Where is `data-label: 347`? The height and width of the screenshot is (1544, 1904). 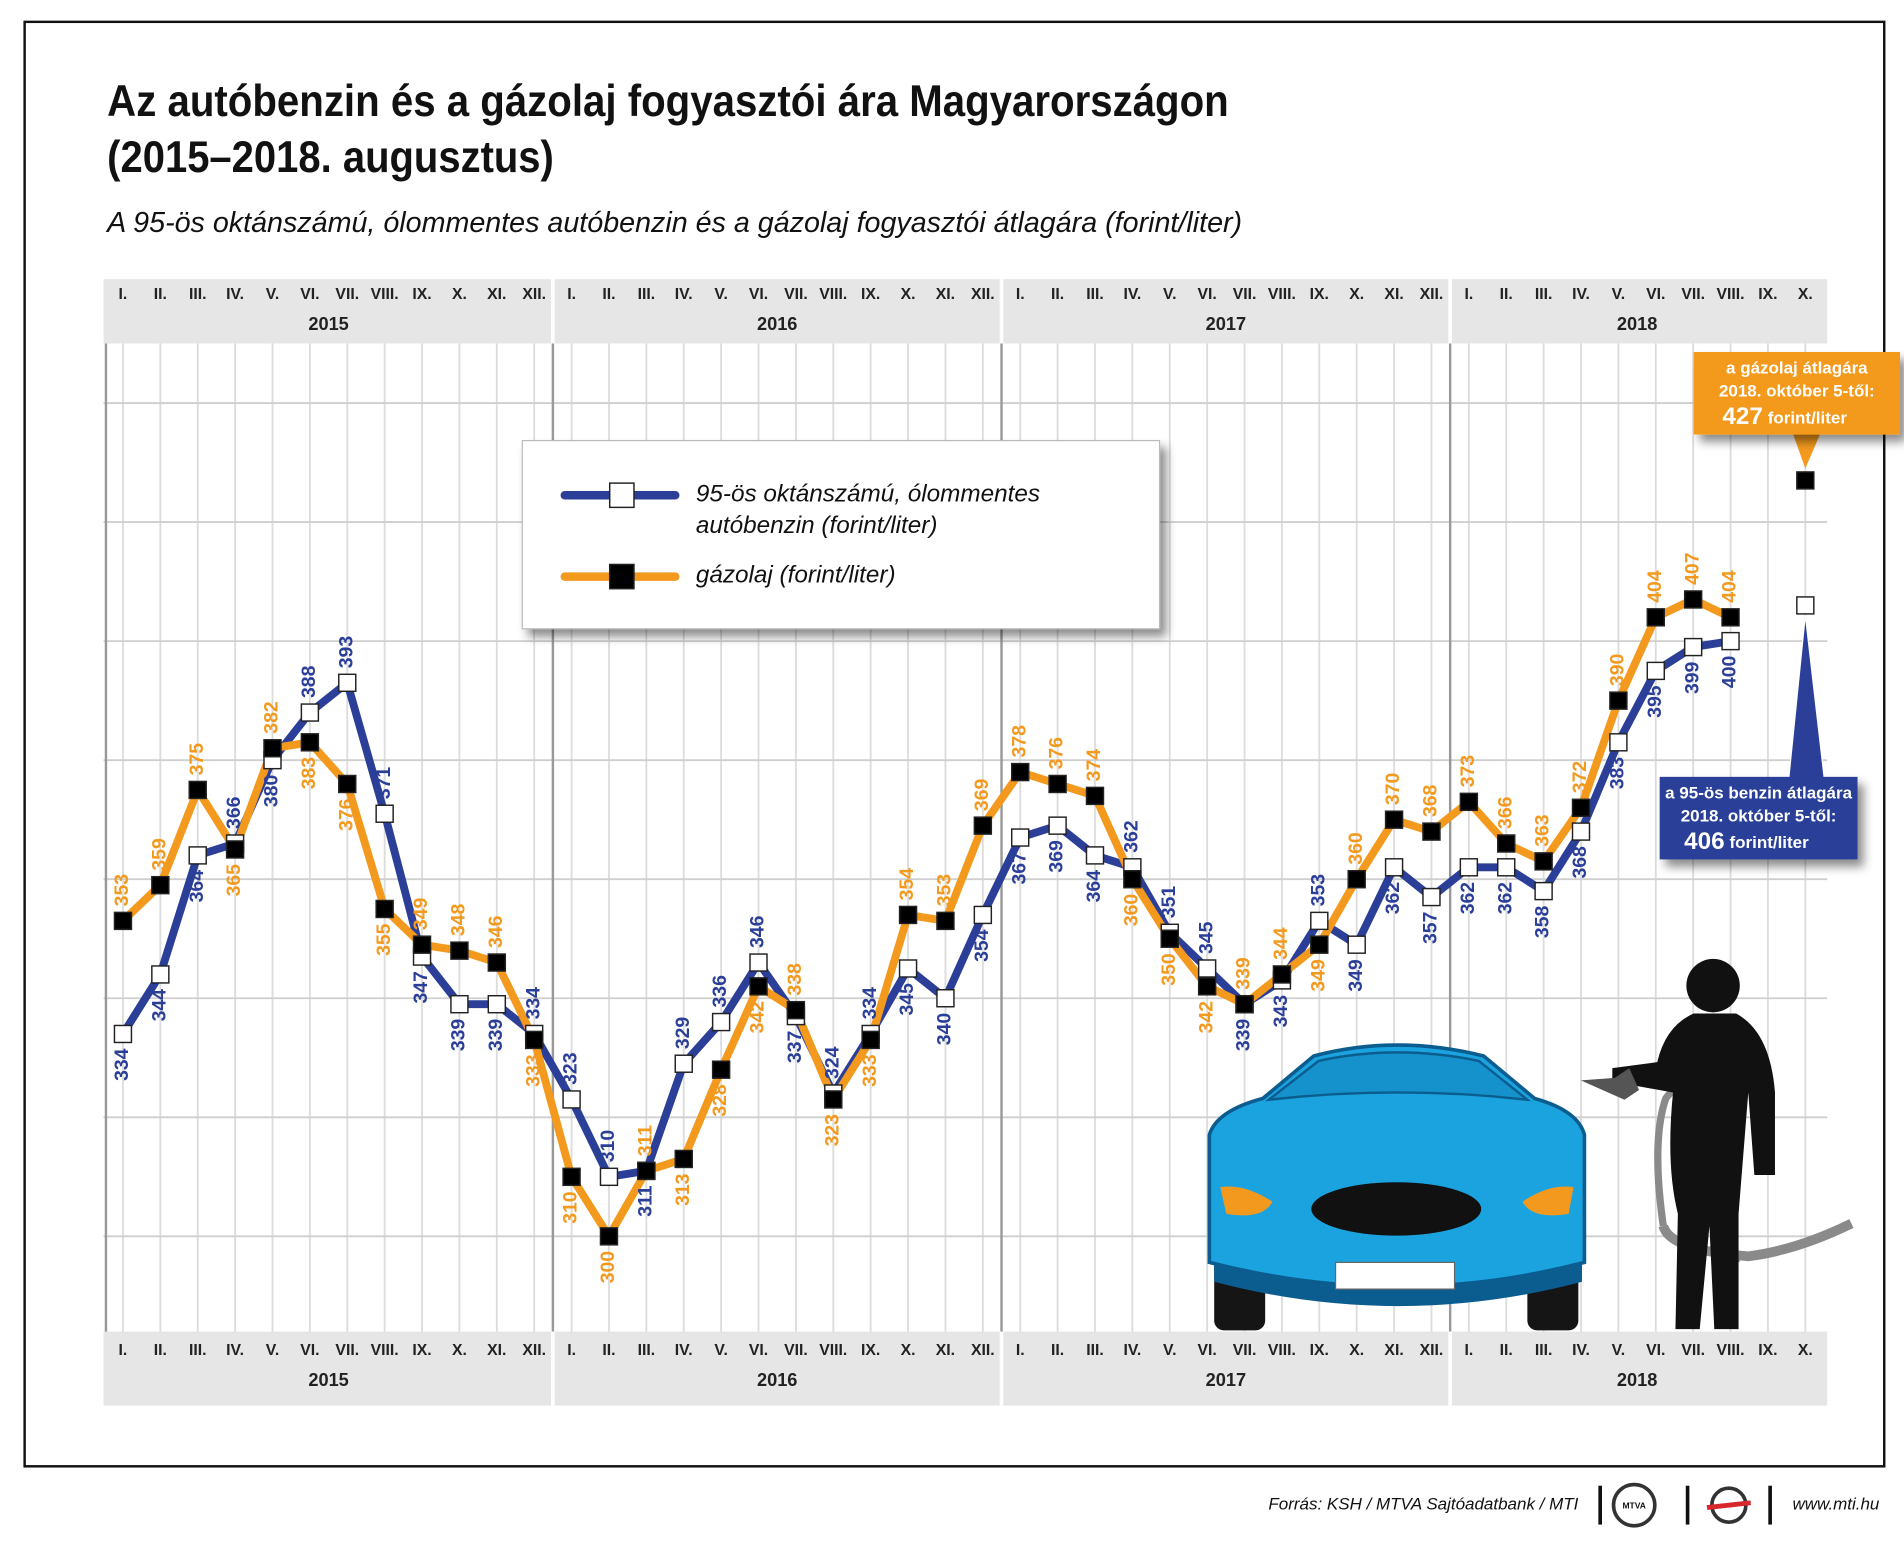 data-label: 347 is located at coordinates (421, 987).